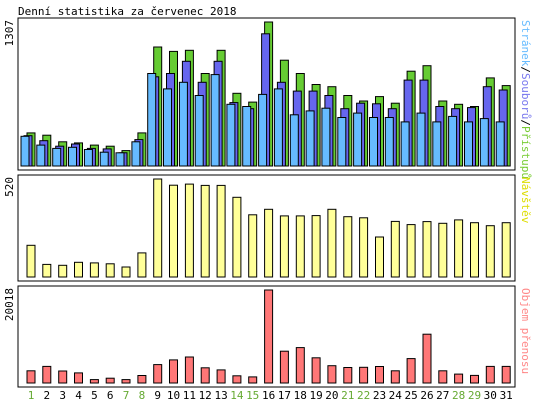 The height and width of the screenshot is (405, 533). Describe the element at coordinates (78, 395) in the screenshot. I see `x-tick-label: 4` at that location.